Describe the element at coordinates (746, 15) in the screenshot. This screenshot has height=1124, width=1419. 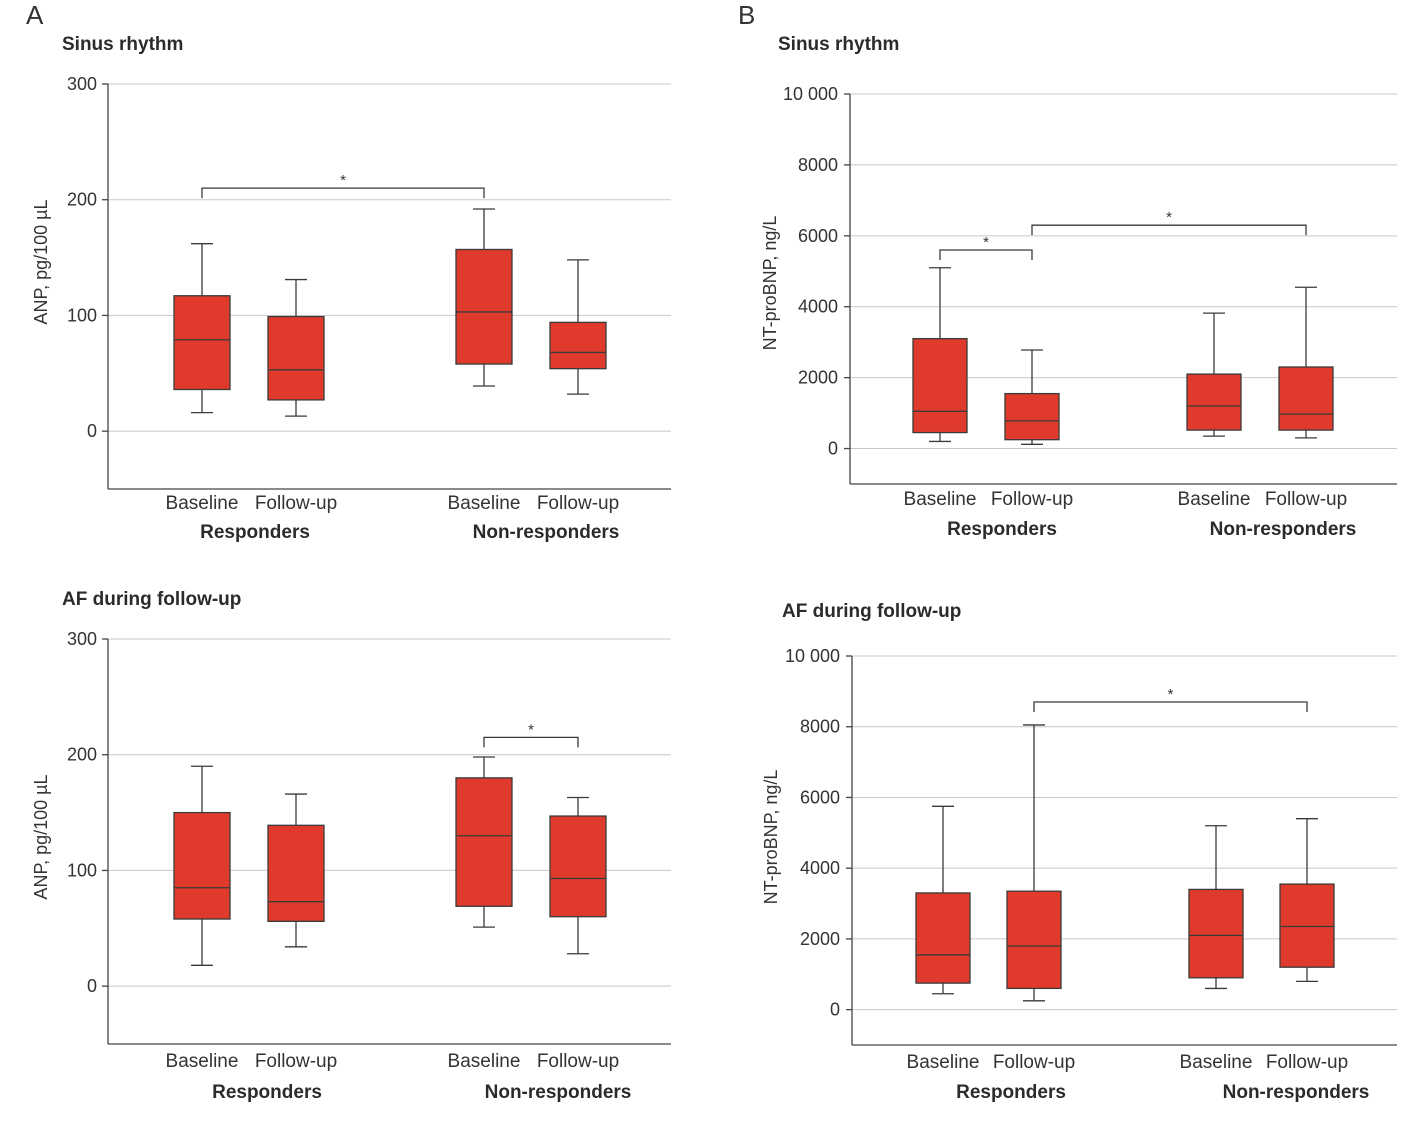
I see `panel-letter-b: B` at that location.